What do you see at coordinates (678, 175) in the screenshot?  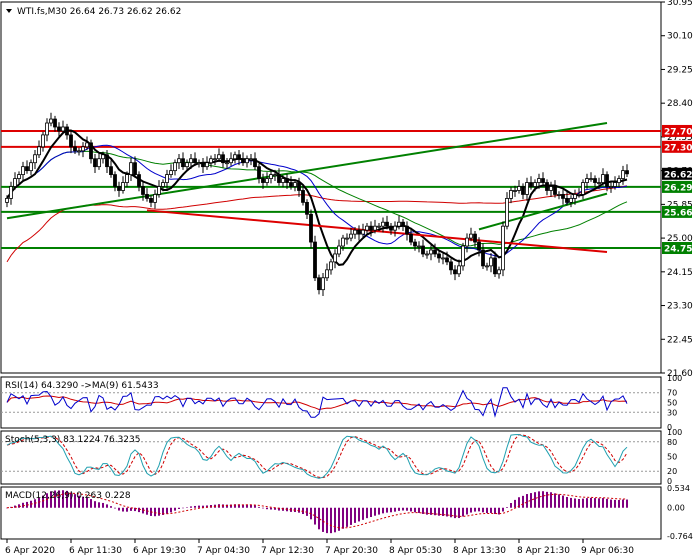 I see `current-price-label: 26.62` at bounding box center [678, 175].